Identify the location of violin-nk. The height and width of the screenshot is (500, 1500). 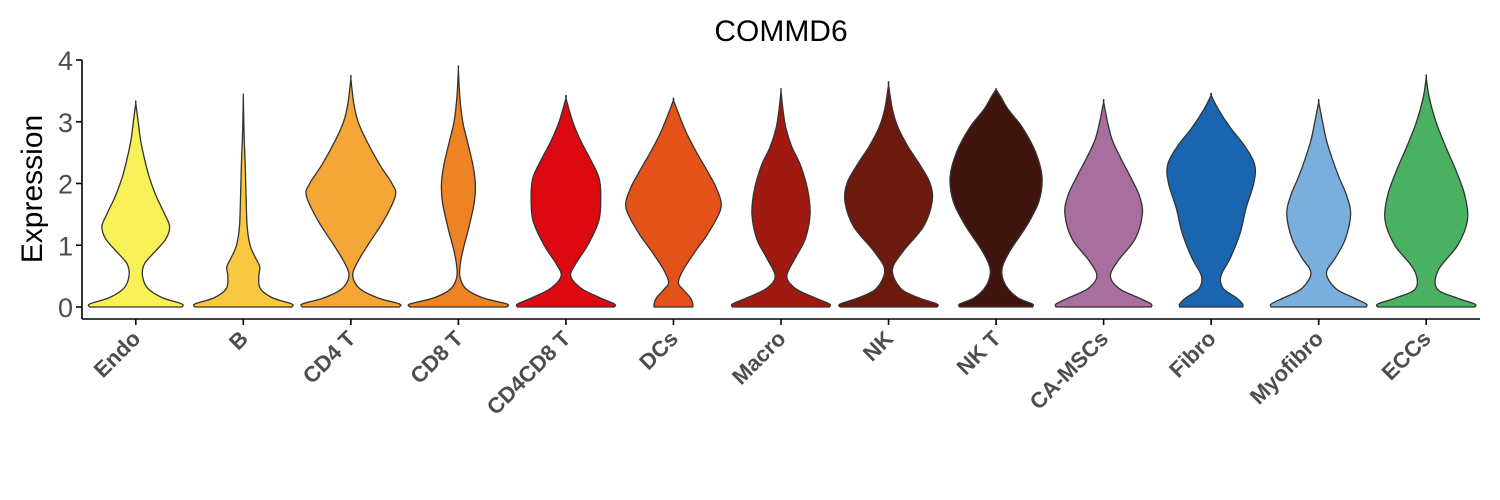
(888, 194).